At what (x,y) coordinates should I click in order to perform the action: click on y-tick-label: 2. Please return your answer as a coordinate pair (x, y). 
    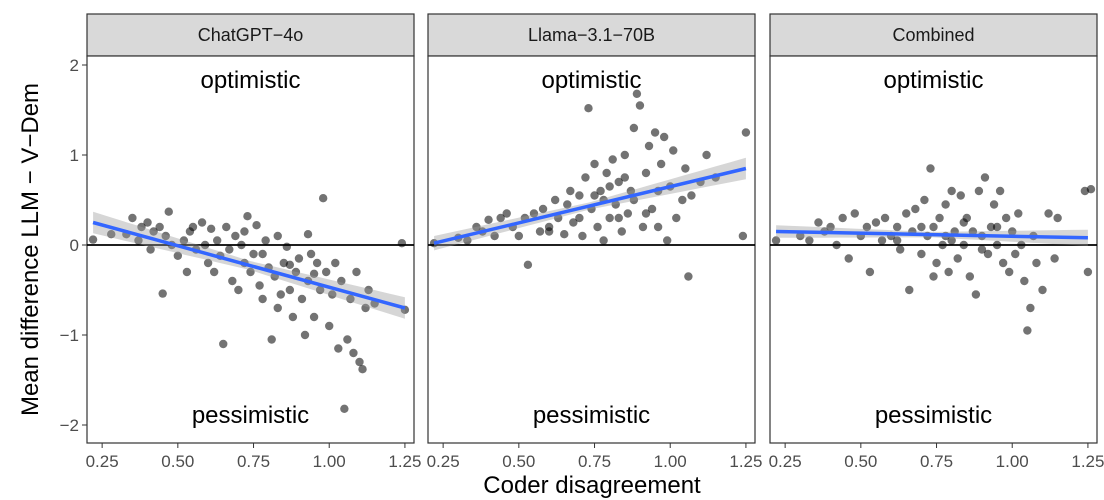
    Looking at the image, I should click on (74, 65).